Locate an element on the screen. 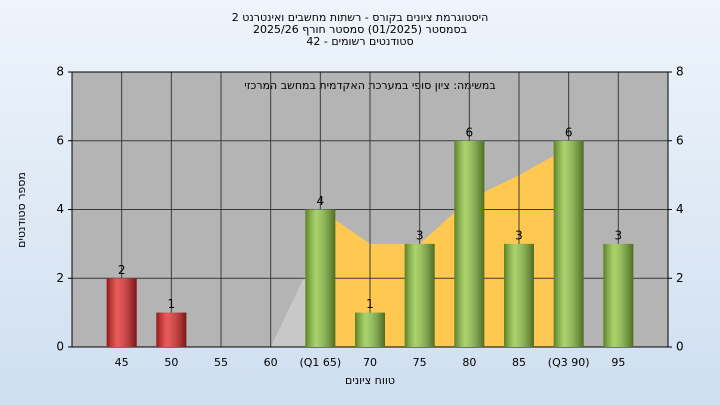 This screenshot has width=720, height=405. x-tick-label: 45 is located at coordinates (122, 362).